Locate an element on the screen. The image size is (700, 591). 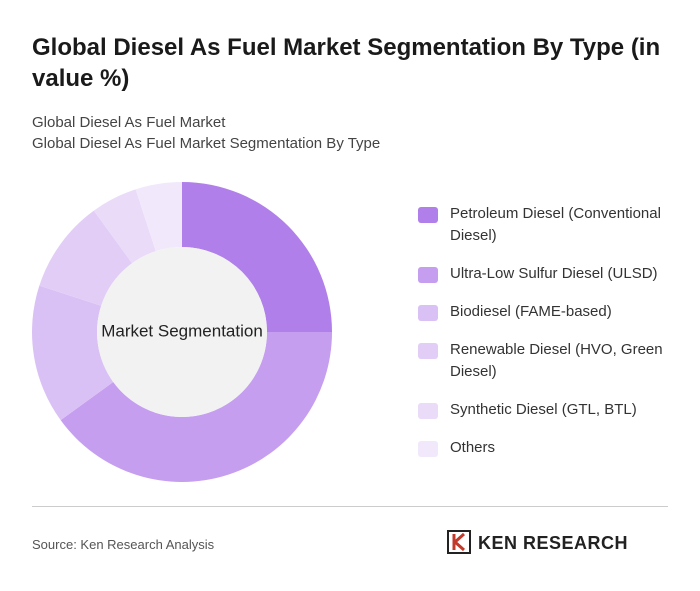
legend-item: Petroleum Diesel (Conventional Diesel) is located at coordinates (549, 225).